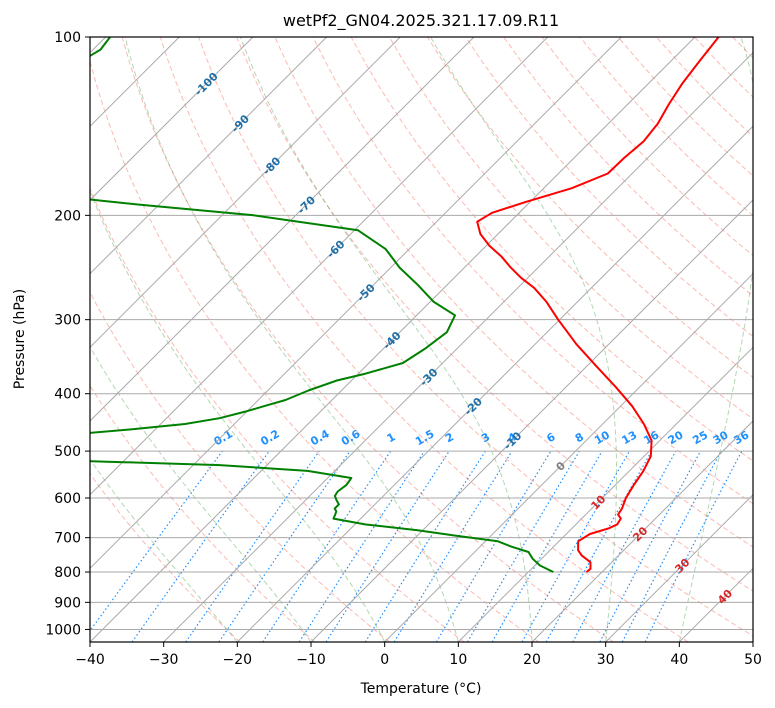 This screenshot has height=708, width=775. What do you see at coordinates (606, 660) in the screenshot?
I see `x-tick-label: 30` at bounding box center [606, 660].